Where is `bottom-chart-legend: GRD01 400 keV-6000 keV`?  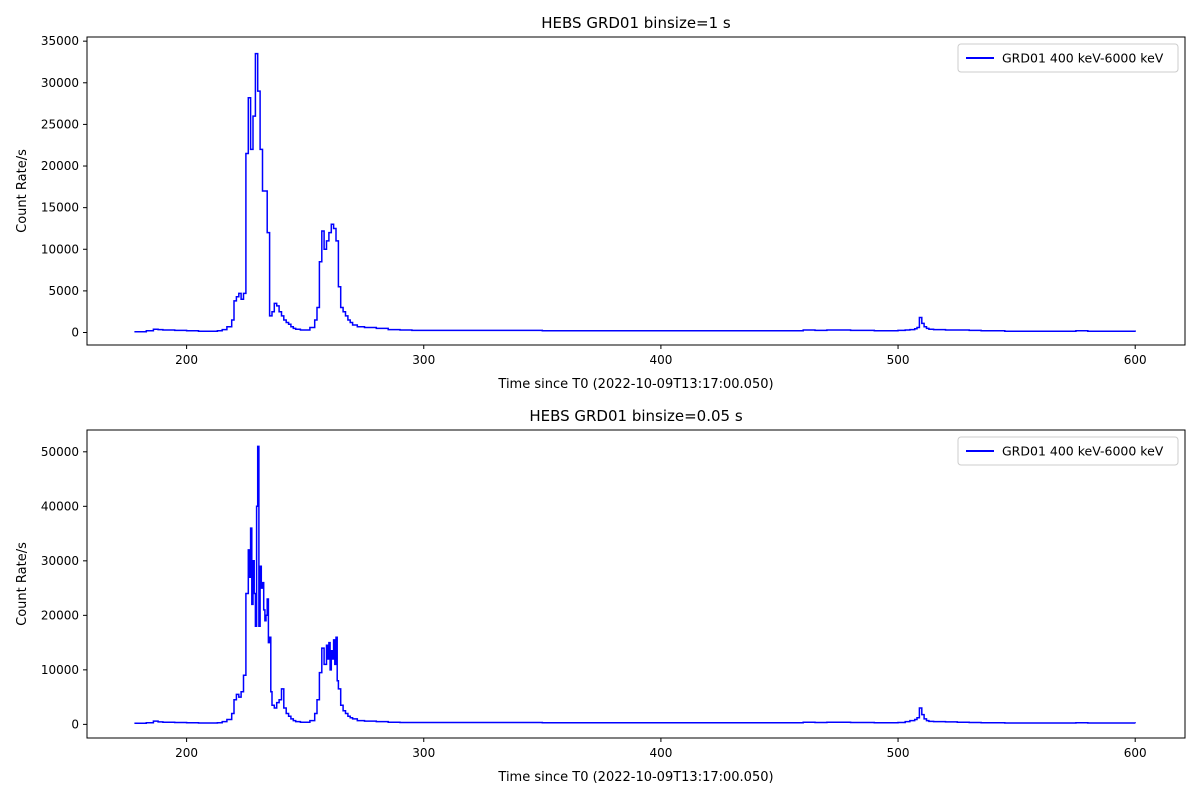
bottom-chart-legend: GRD01 400 keV-6000 keV is located at coordinates (1068, 451).